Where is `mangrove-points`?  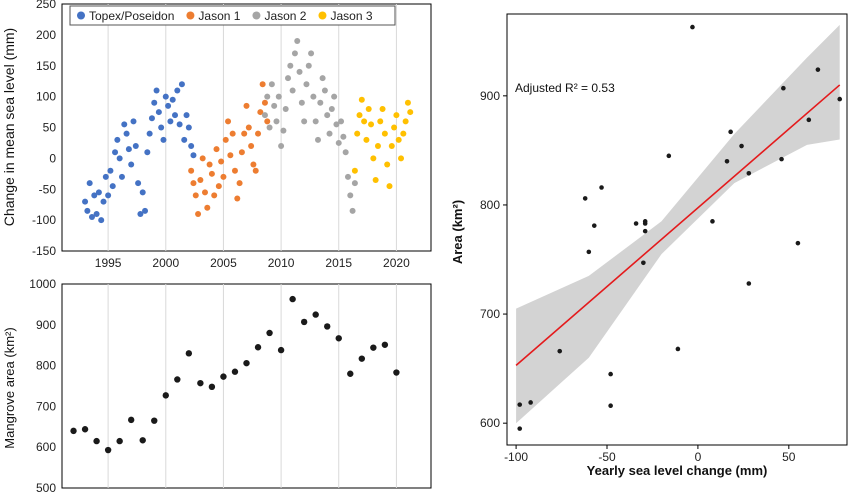 mangrove-points is located at coordinates (235, 374).